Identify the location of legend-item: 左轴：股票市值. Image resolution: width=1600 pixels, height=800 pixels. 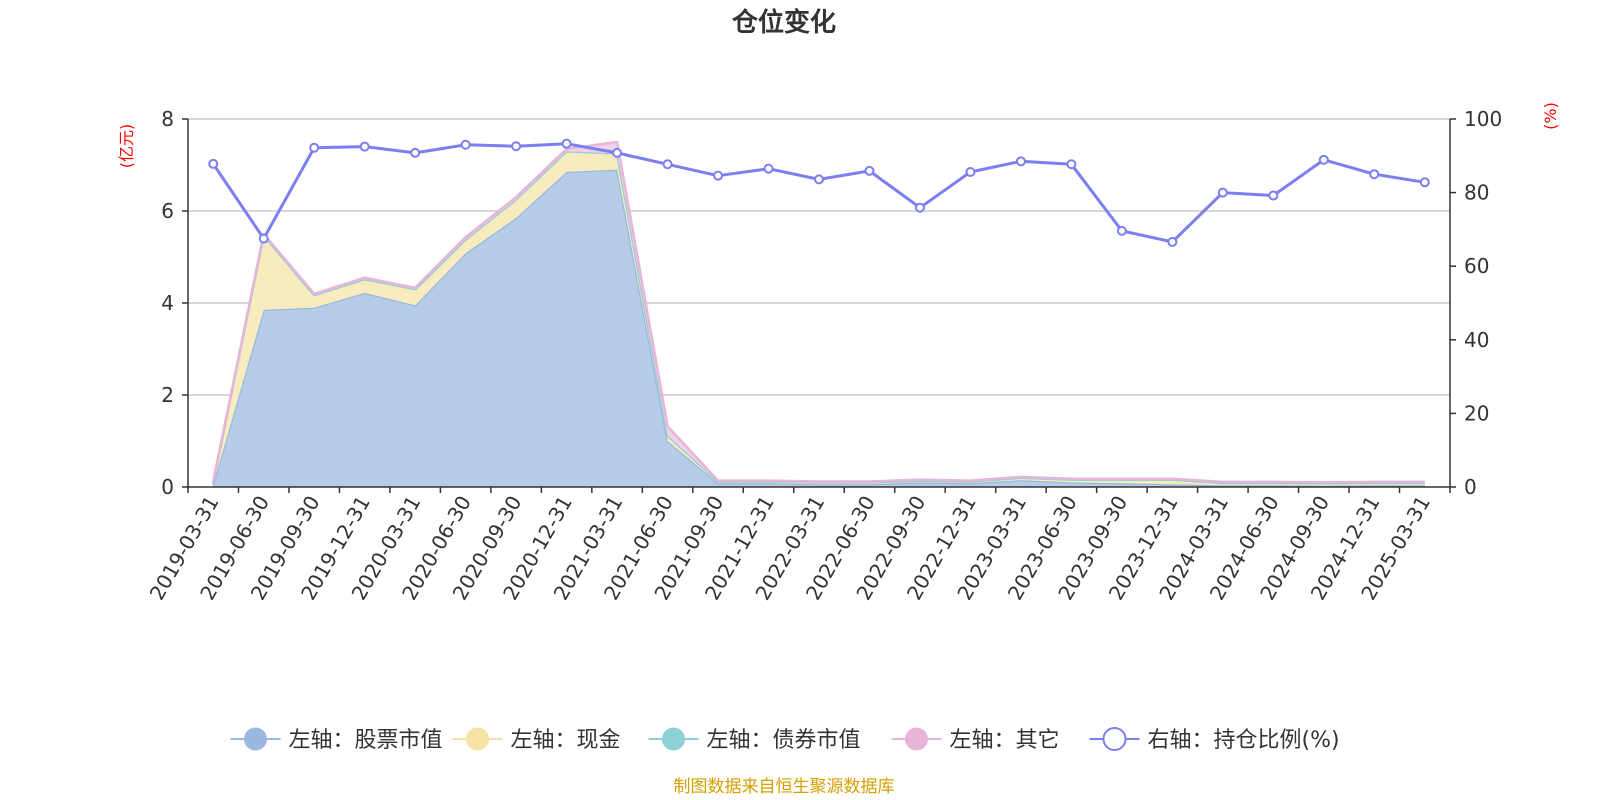
(336, 740).